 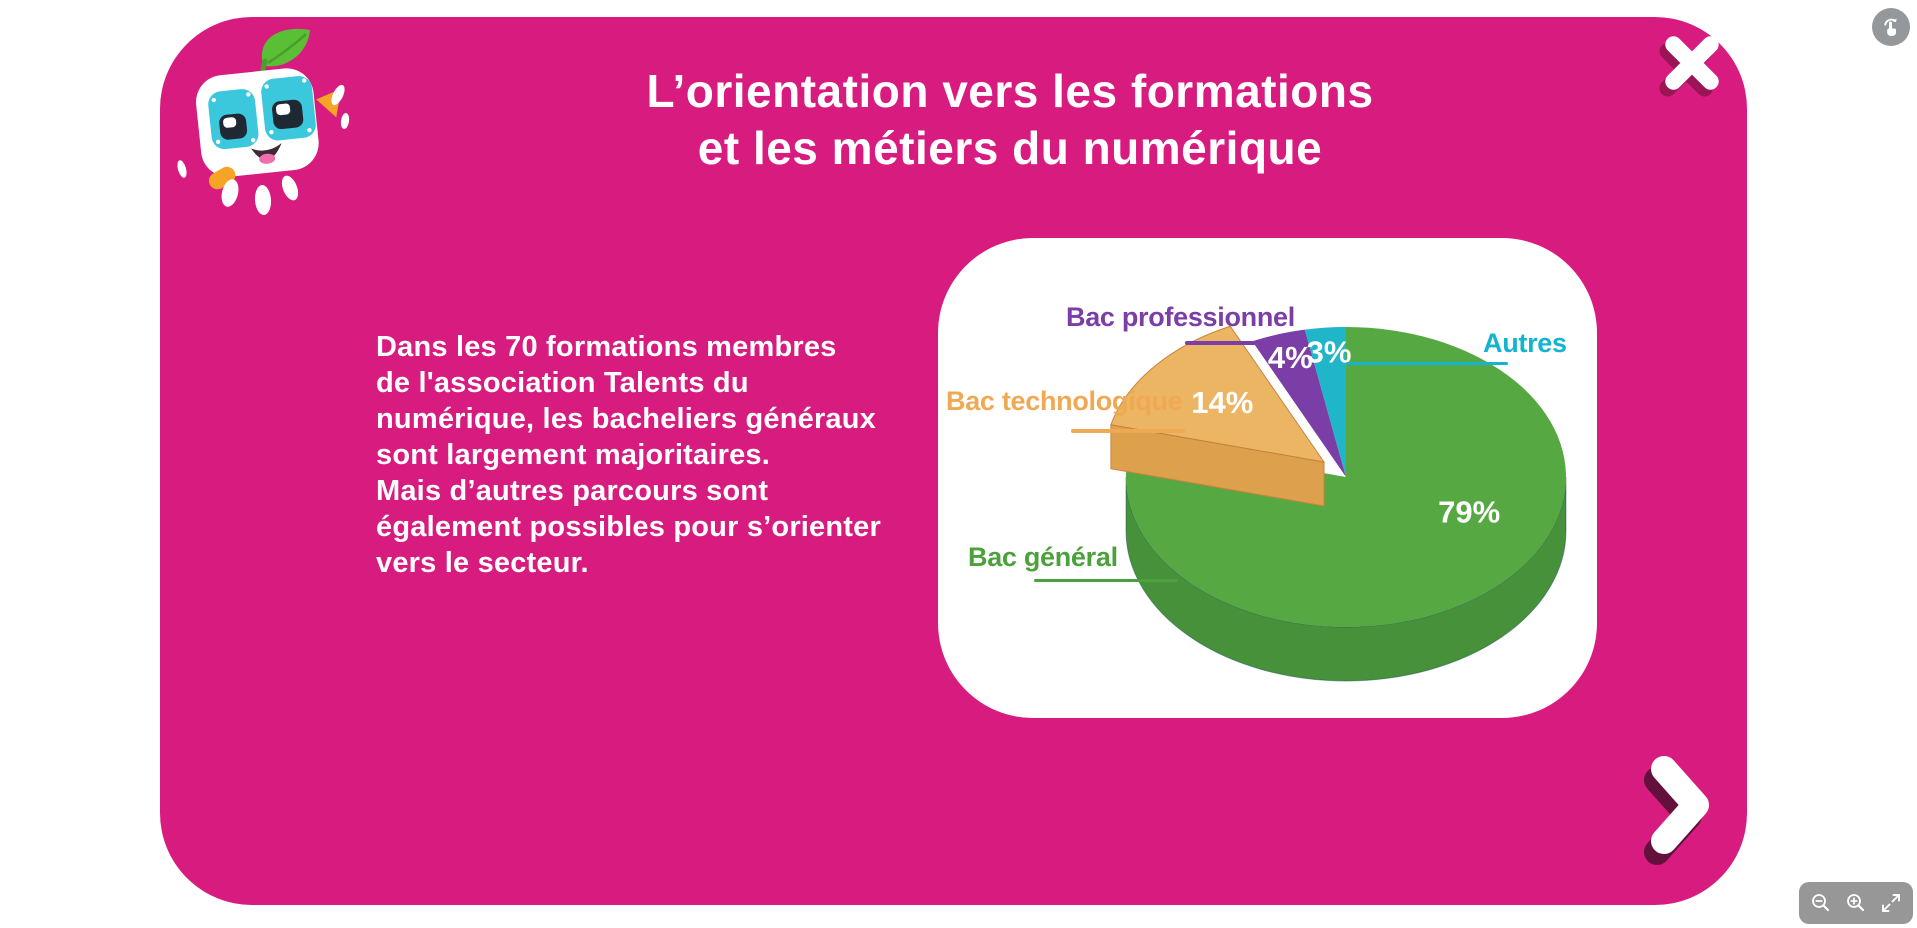 I want to click on robot-mascot, so click(x=263, y=121).